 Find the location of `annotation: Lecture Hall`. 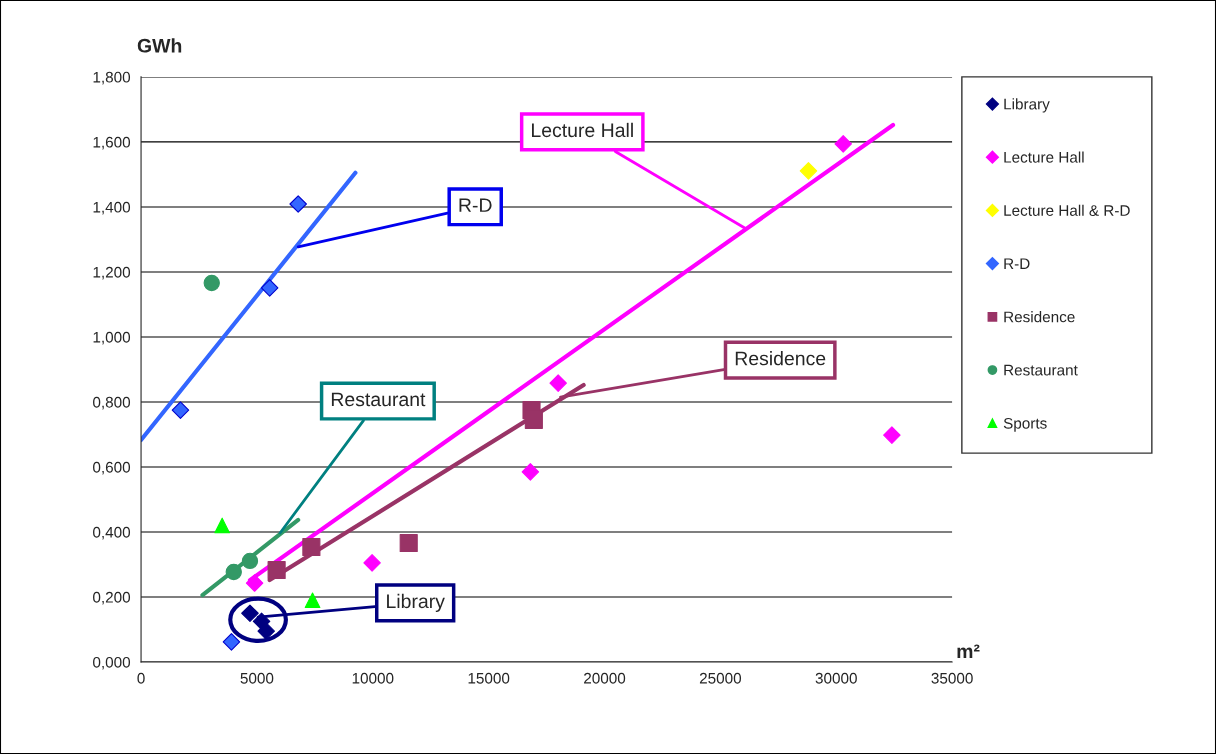

annotation: Lecture Hall is located at coordinates (582, 130).